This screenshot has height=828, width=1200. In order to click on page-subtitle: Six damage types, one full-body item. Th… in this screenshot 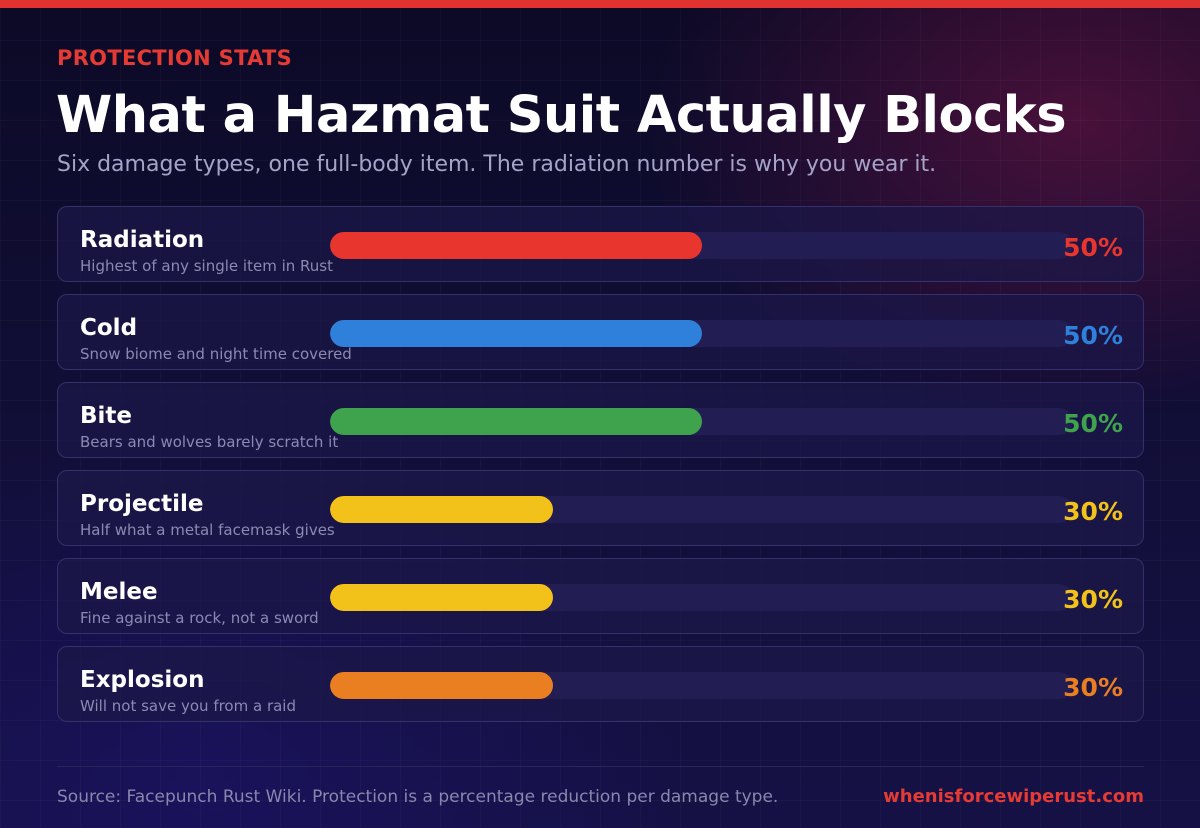, I will do `click(497, 164)`.